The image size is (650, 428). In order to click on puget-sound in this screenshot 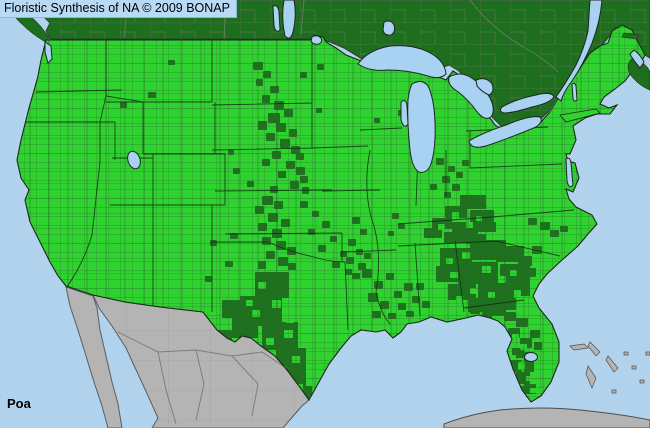, I will do `click(48, 52)`.